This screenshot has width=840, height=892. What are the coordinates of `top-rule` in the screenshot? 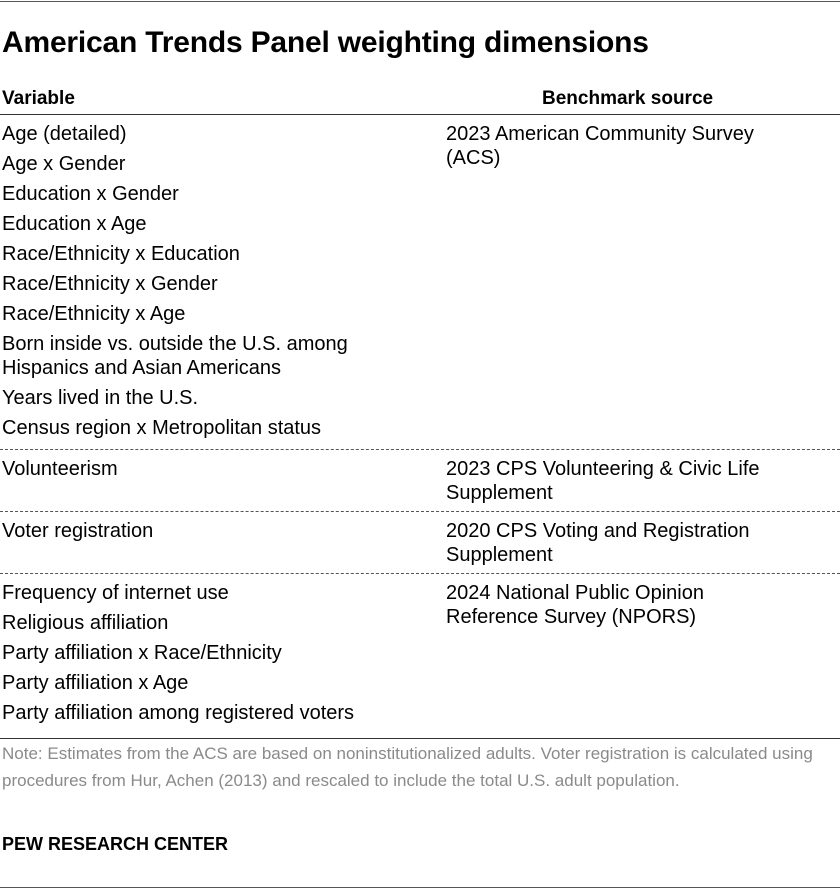 It's located at (420, 1).